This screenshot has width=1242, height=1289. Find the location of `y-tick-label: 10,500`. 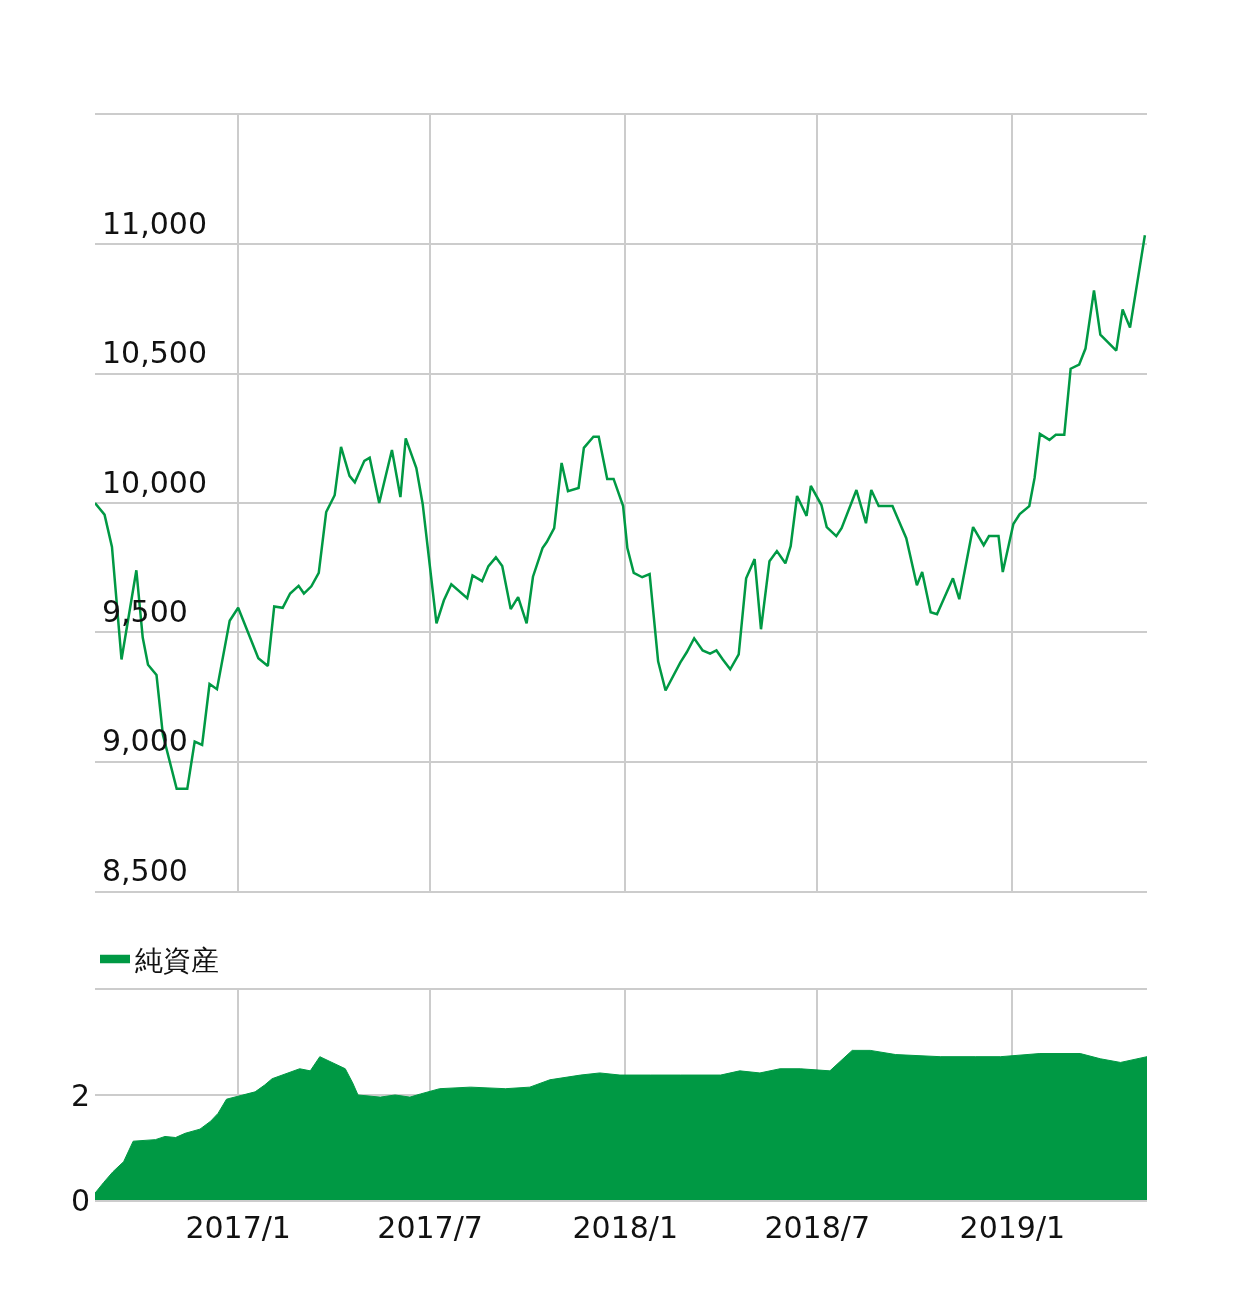

y-tick-label: 10,500 is located at coordinates (154, 353).